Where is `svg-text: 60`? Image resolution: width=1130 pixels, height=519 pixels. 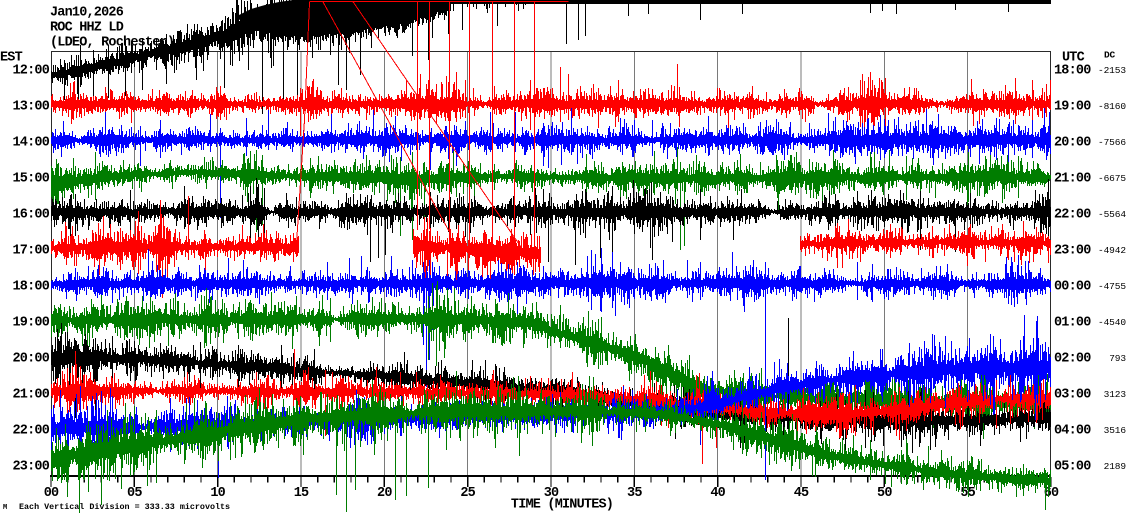
svg-text: 60 is located at coordinates (1051, 493).